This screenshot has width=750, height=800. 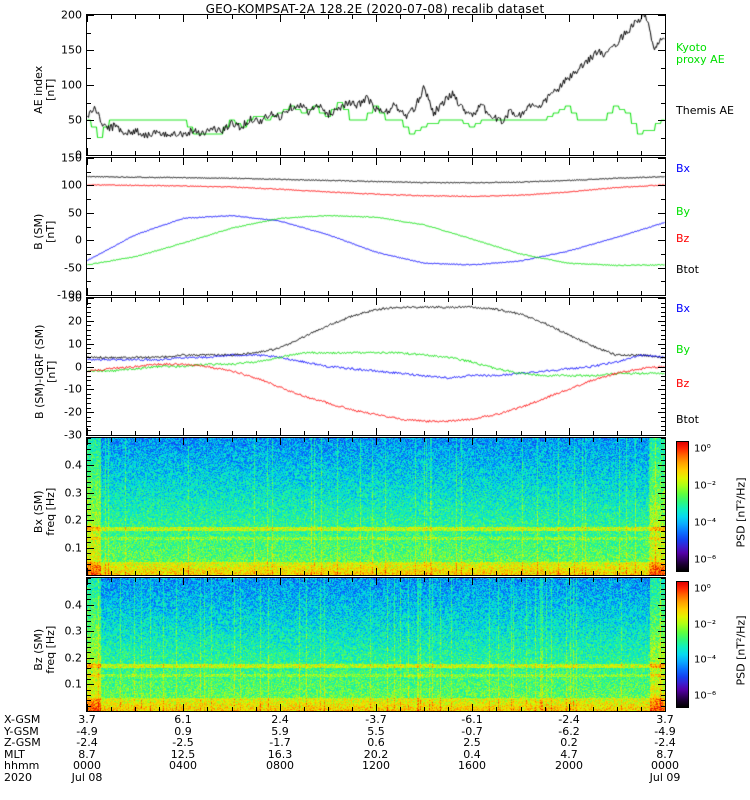 I want to click on ytick-ae-4: 0, so click(x=78, y=155).